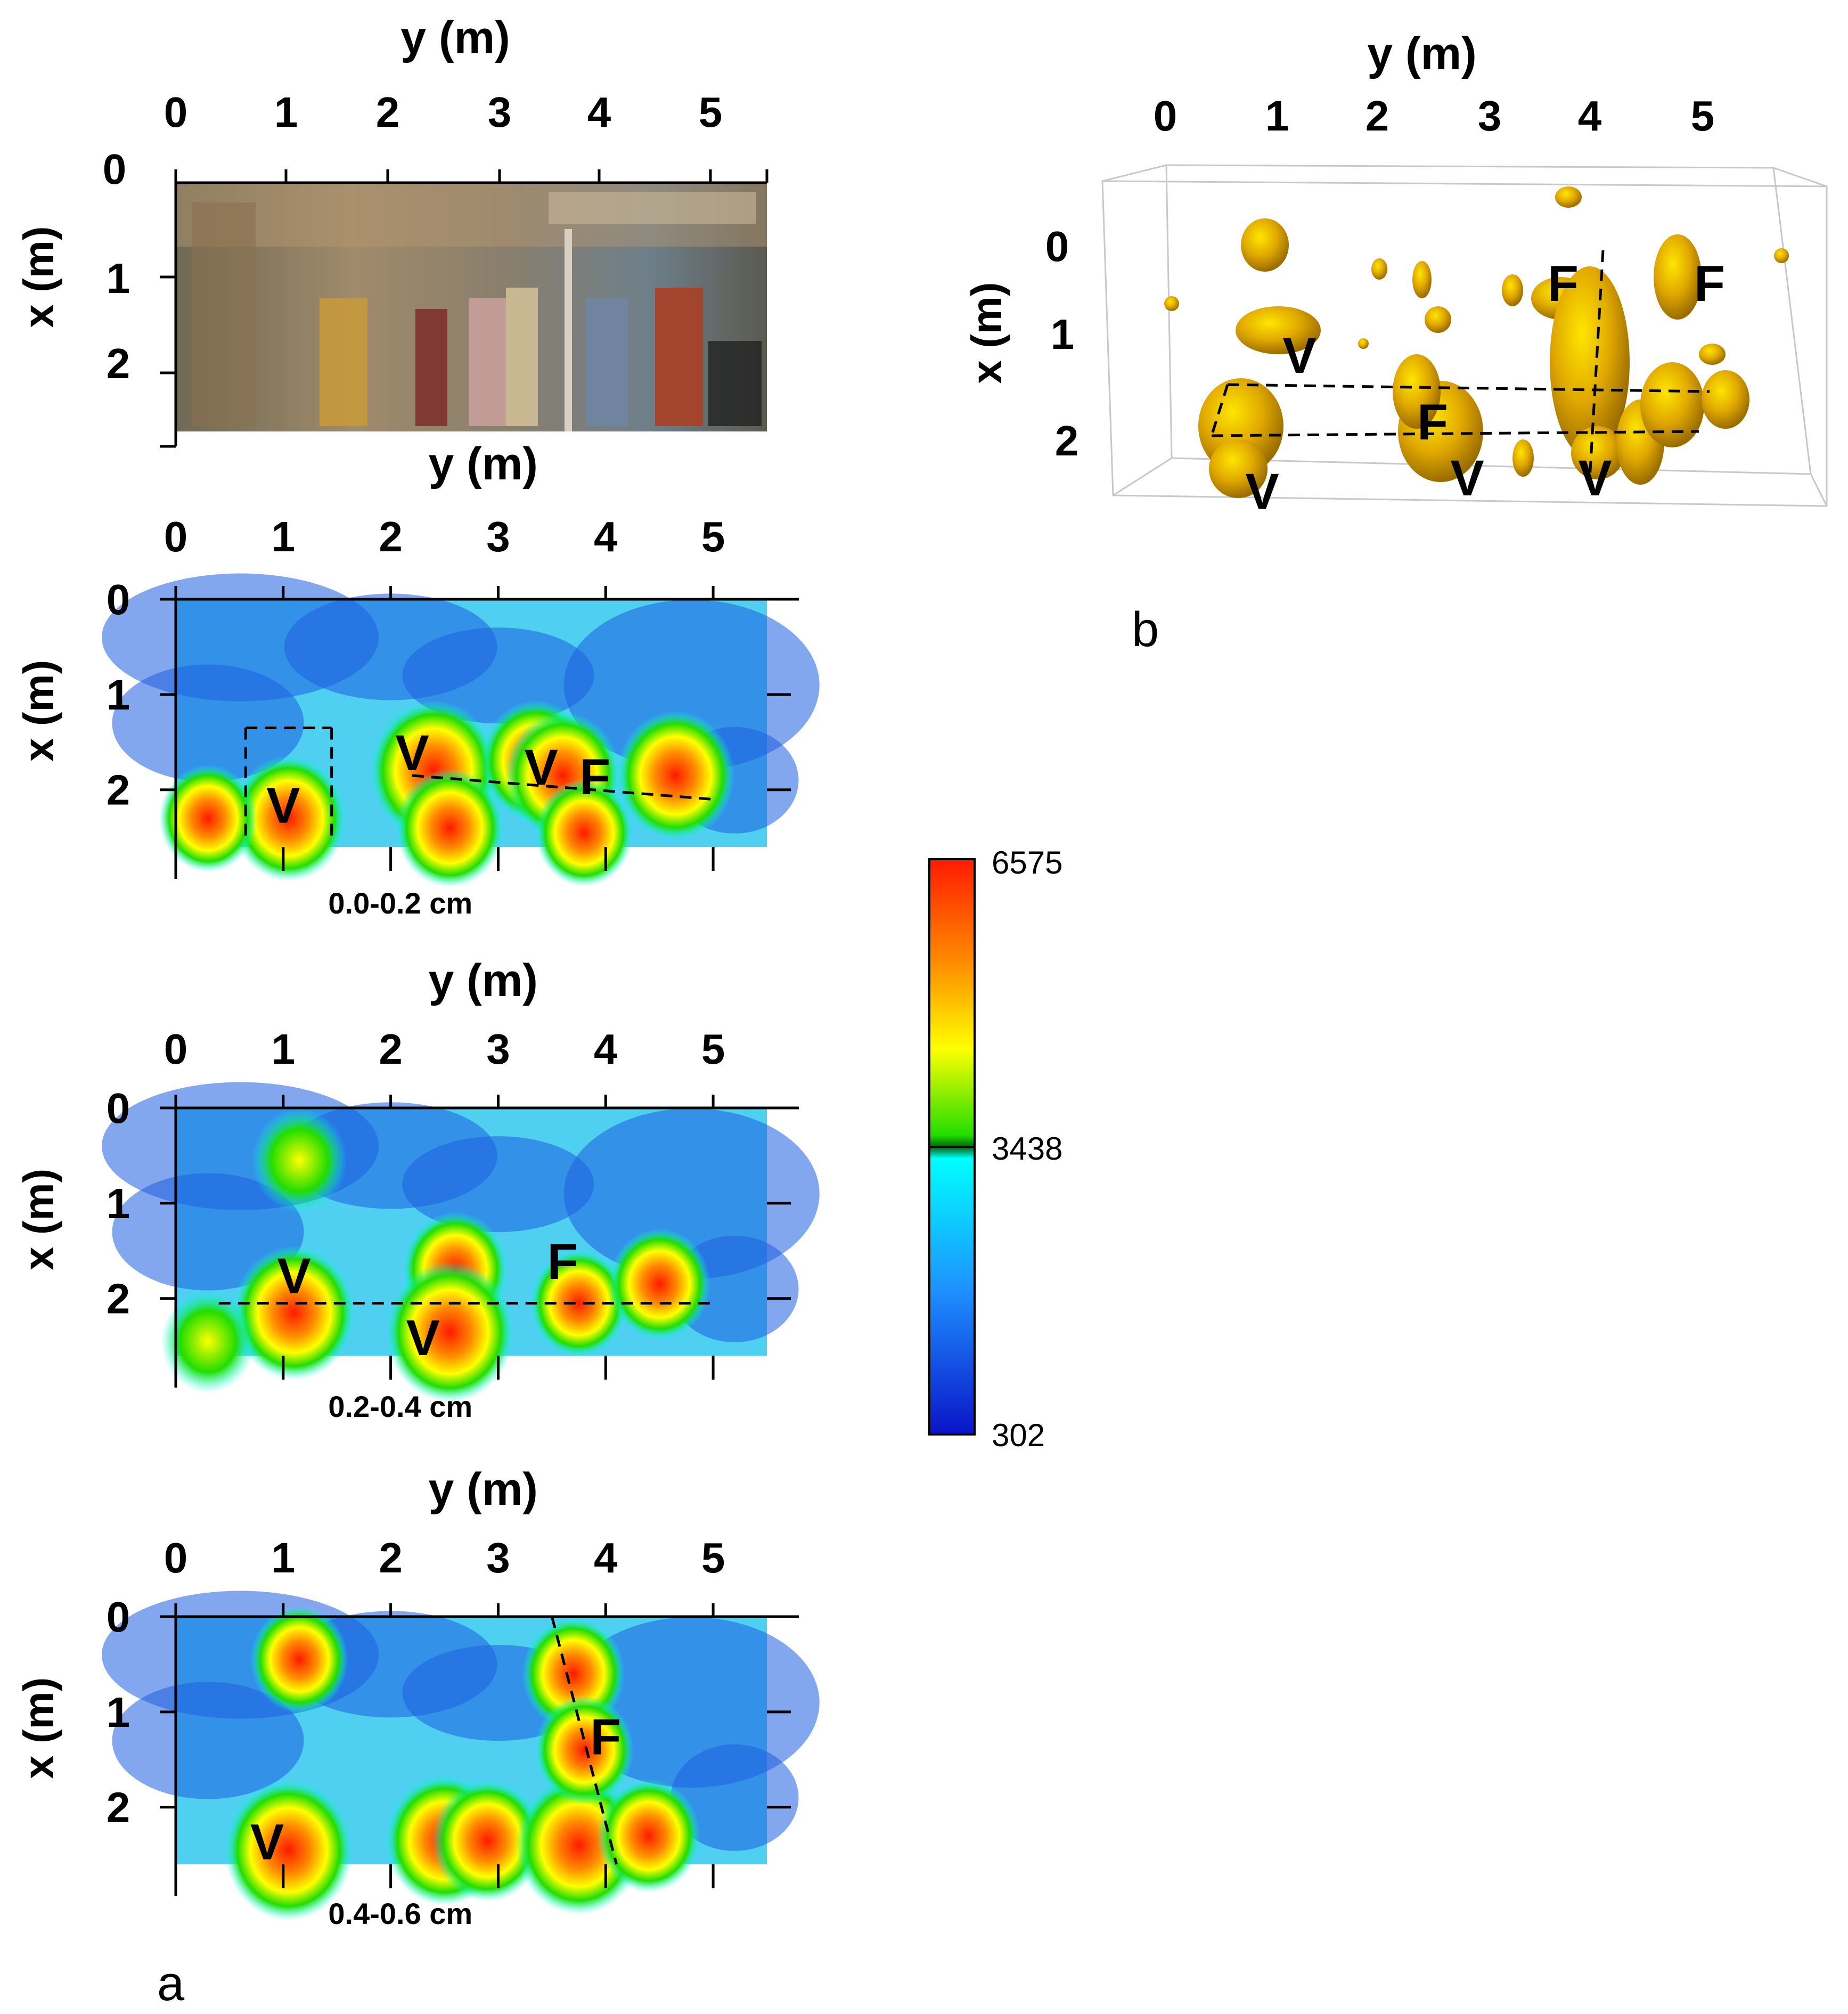  What do you see at coordinates (1027, 862) in the screenshot?
I see `colorbar-max-label: 6575` at bounding box center [1027, 862].